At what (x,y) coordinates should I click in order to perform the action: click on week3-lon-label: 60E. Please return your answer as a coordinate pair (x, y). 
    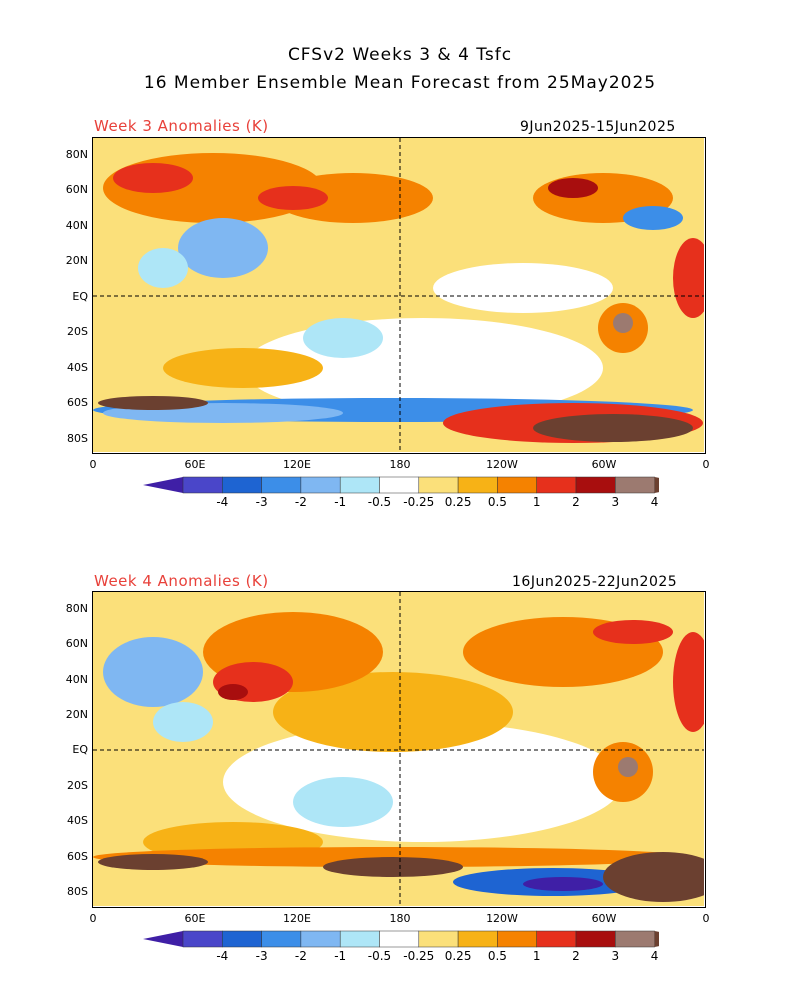
    Looking at the image, I should click on (195, 464).